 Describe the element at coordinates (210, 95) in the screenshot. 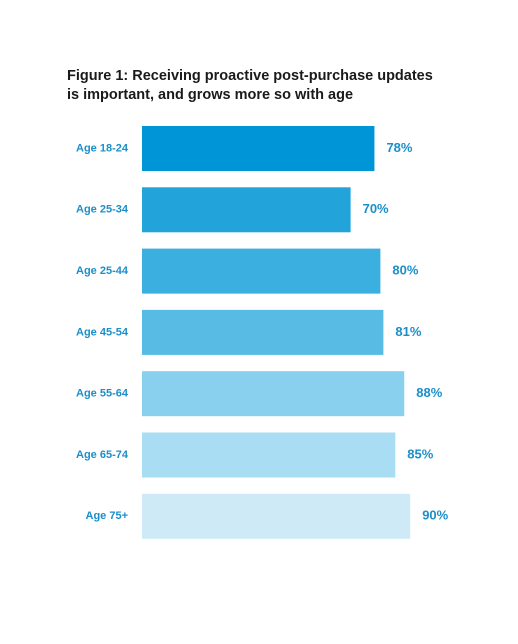

I see `chart-title-line-2: is important, and grows more so with age` at that location.